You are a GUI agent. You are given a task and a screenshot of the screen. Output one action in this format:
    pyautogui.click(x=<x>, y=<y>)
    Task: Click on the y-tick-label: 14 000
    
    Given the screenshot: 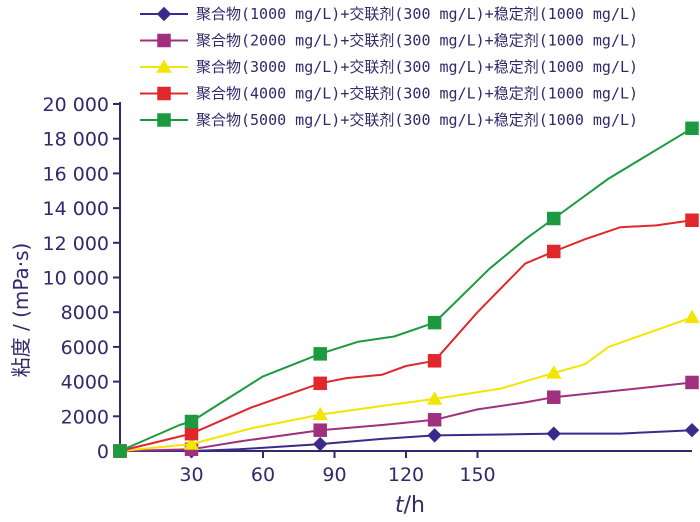 What is the action you would take?
    pyautogui.click(x=76, y=209)
    